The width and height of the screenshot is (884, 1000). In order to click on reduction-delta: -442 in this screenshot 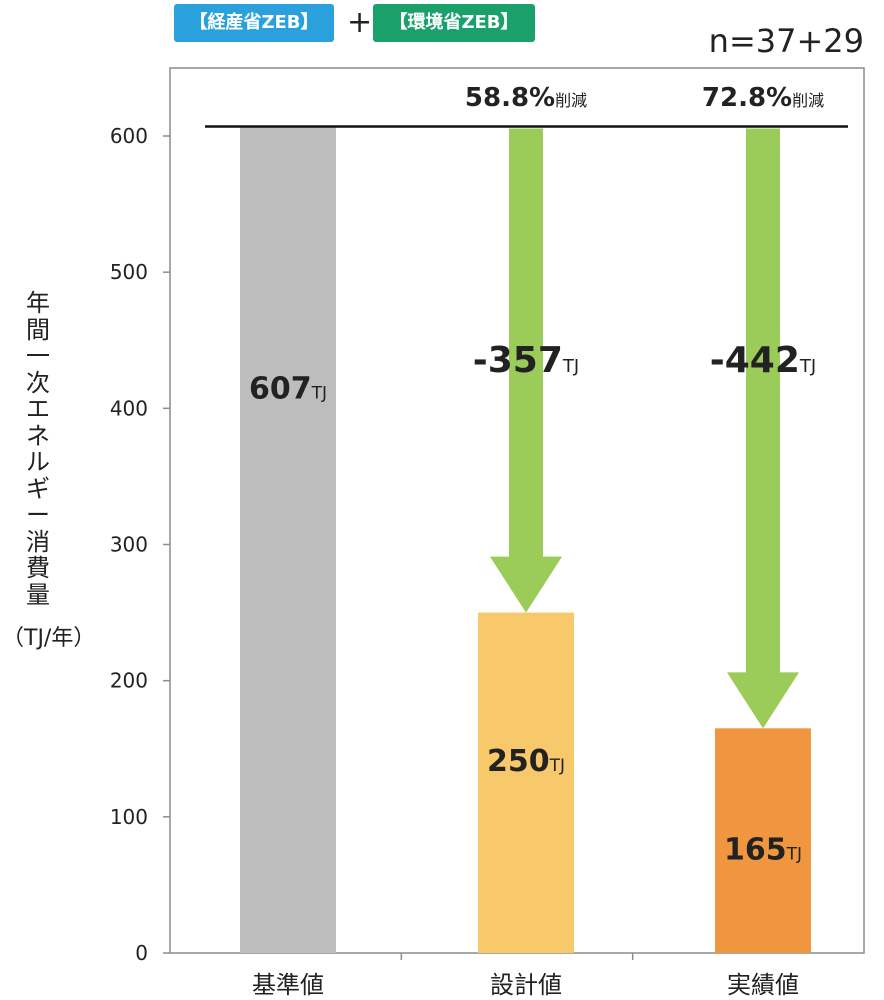, I will do `click(755, 360)`.